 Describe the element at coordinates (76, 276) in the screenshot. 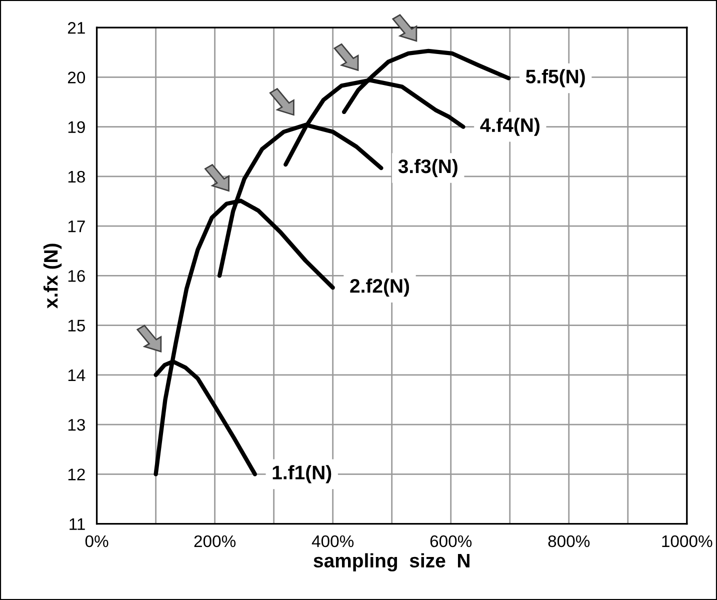

I see `y-tick-label: 16` at that location.